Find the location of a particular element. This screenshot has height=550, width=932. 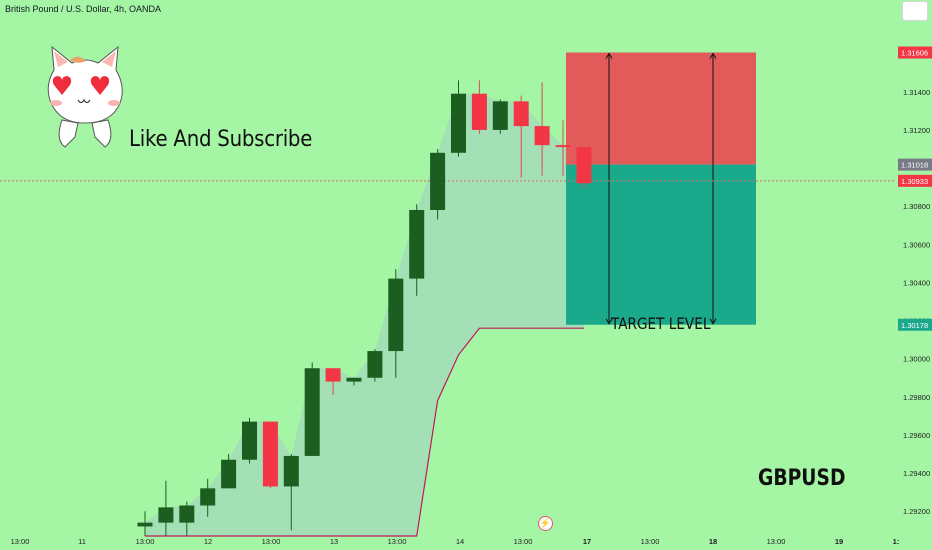

svg-text: 1.31018 is located at coordinates (914, 165).